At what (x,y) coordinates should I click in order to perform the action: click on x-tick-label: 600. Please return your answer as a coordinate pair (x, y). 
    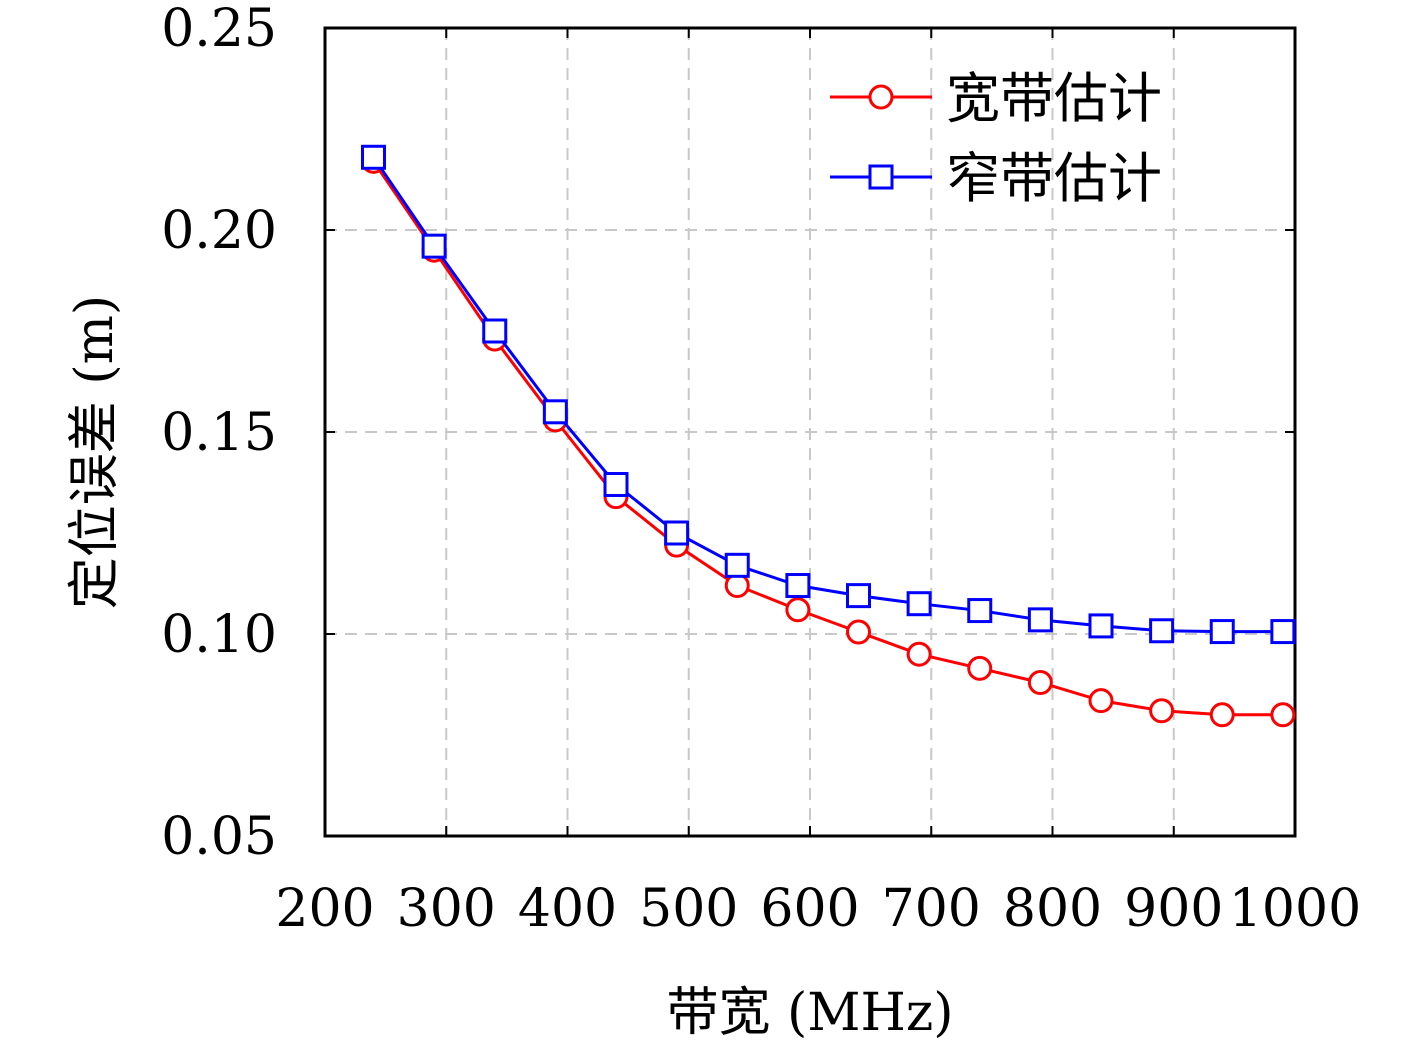
    Looking at the image, I should click on (809, 909).